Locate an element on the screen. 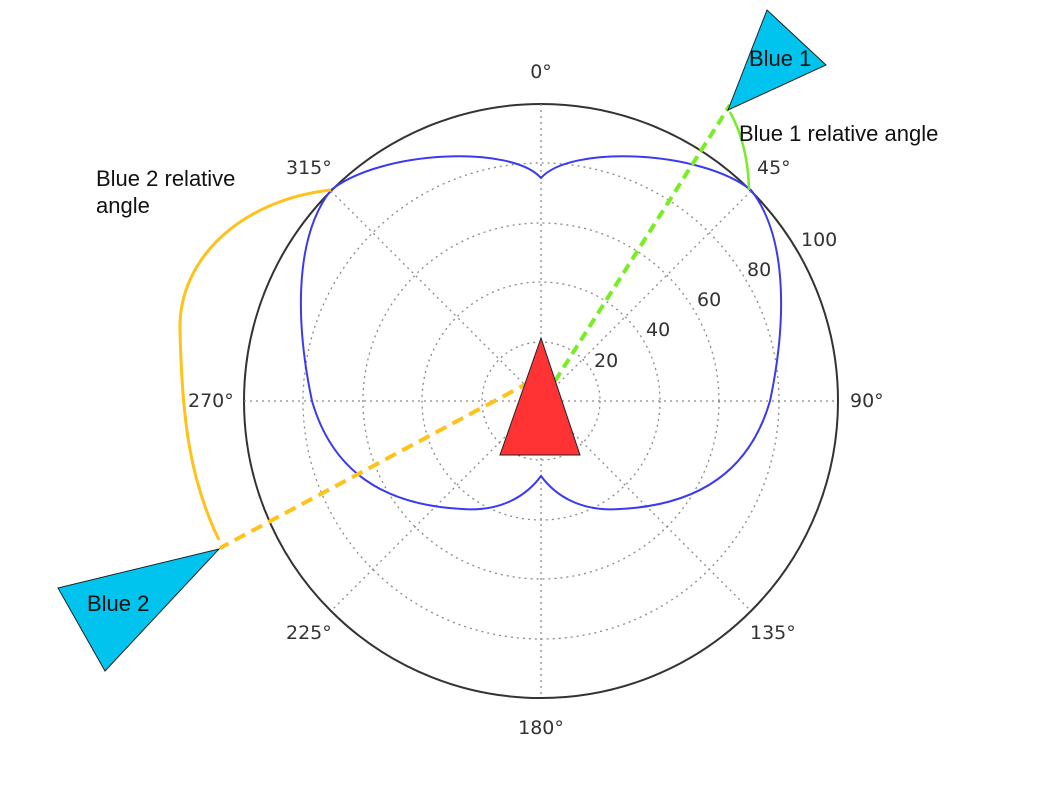 The image size is (1058, 794). radial-label-40: 40 is located at coordinates (658, 330).